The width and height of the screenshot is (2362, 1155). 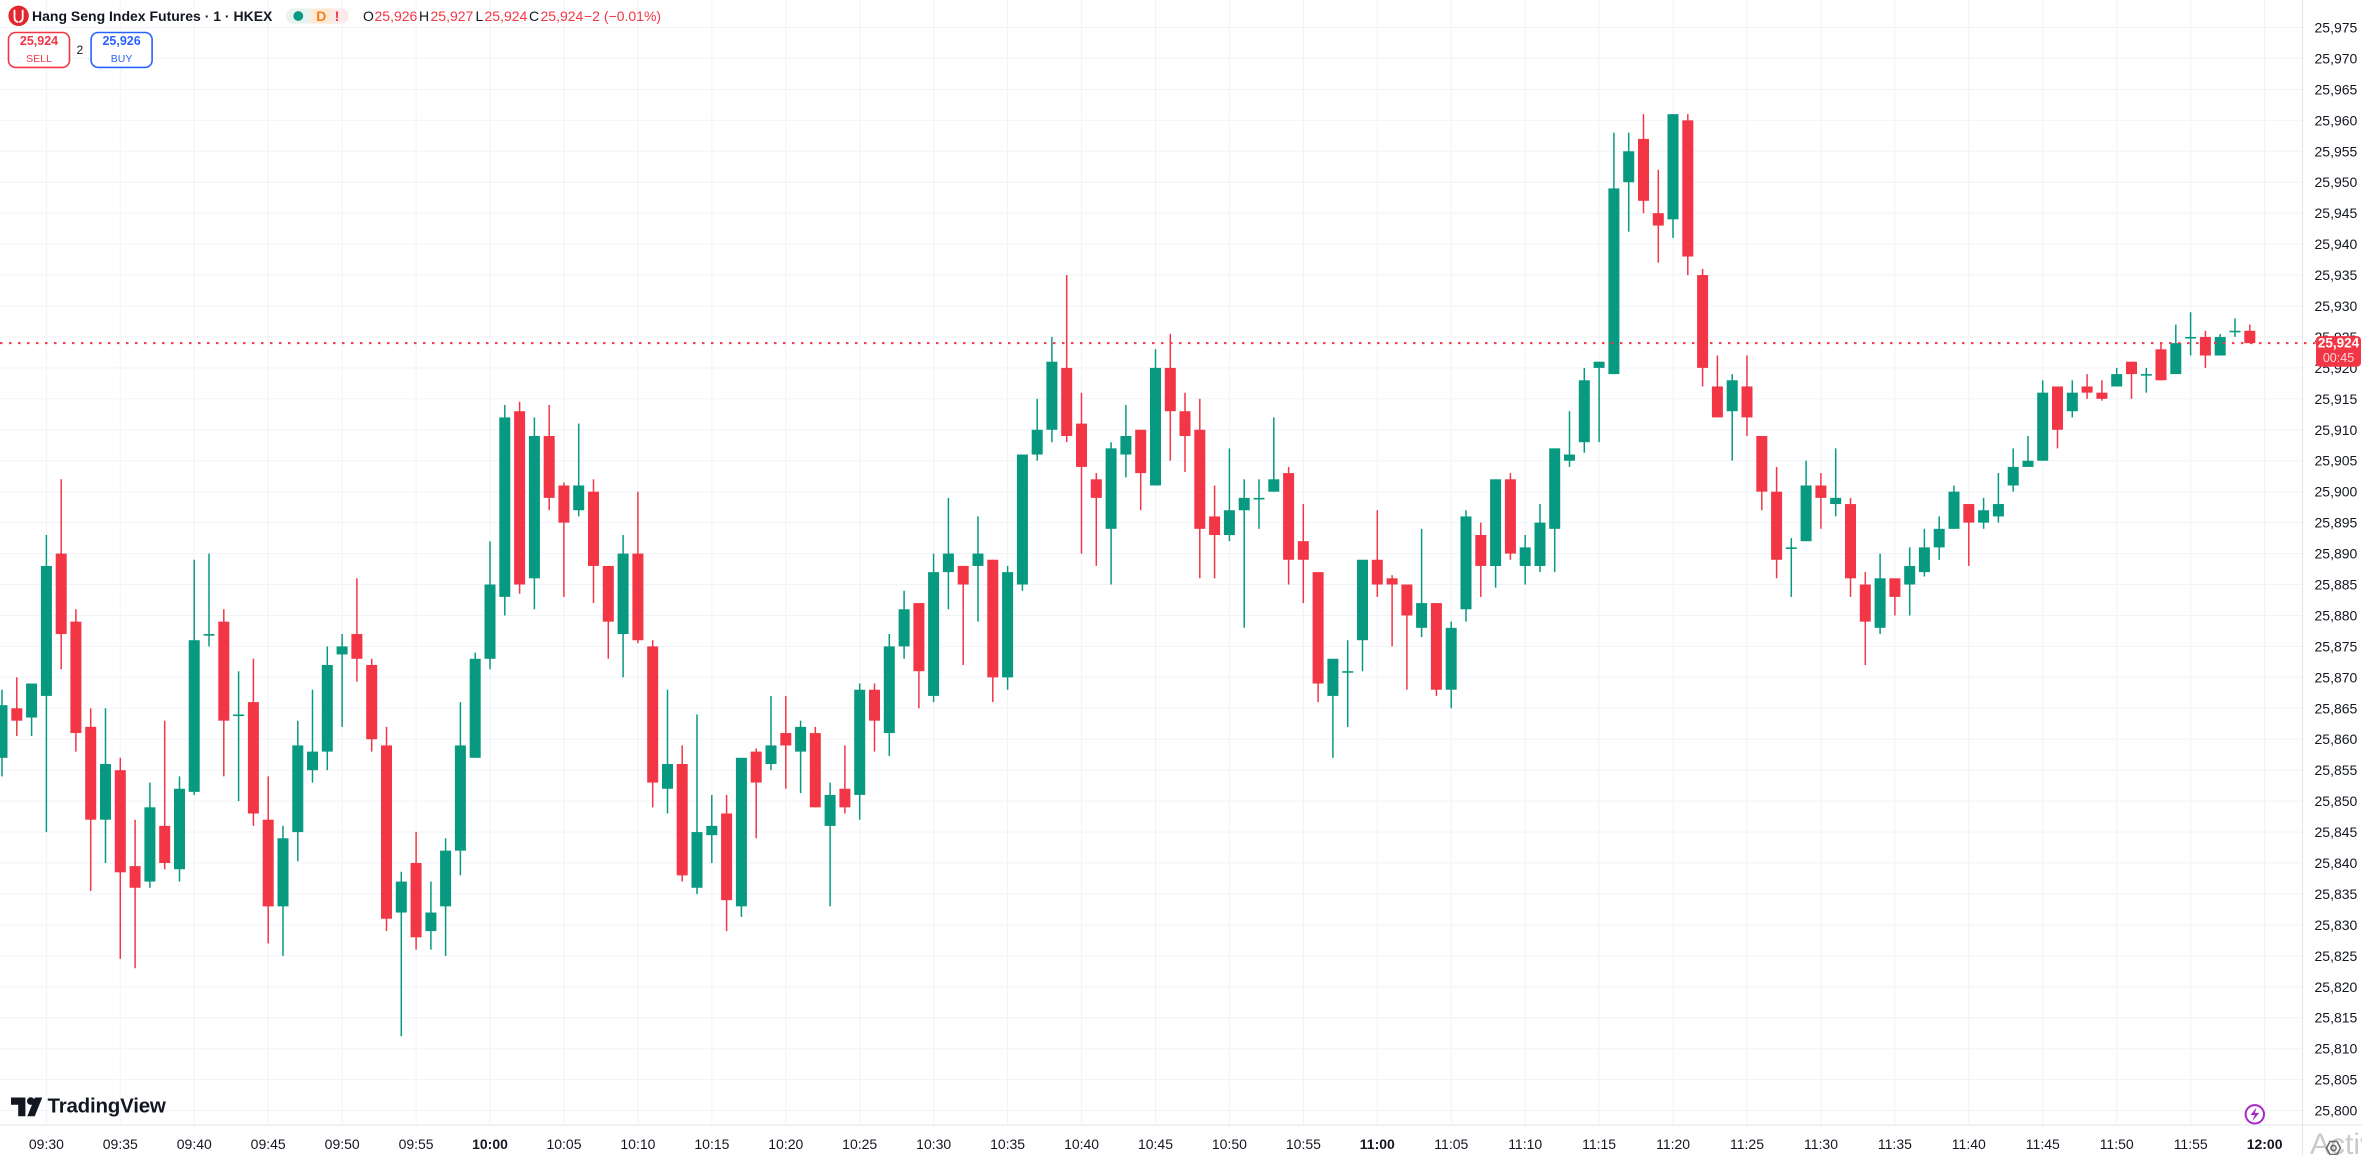 What do you see at coordinates (933, 1144) in the screenshot?
I see `svg-text: 10:30` at bounding box center [933, 1144].